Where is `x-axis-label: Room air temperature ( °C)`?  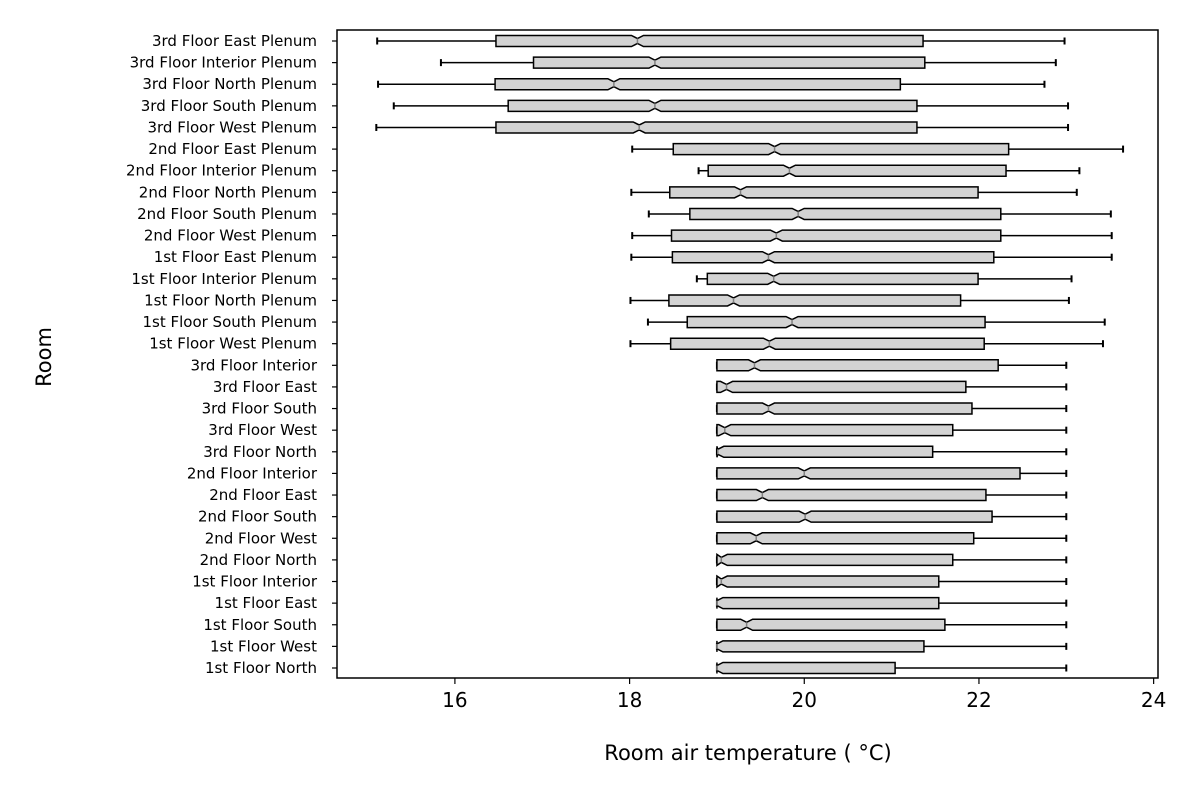
x-axis-label: Room air temperature ( °C) is located at coordinates (747, 753).